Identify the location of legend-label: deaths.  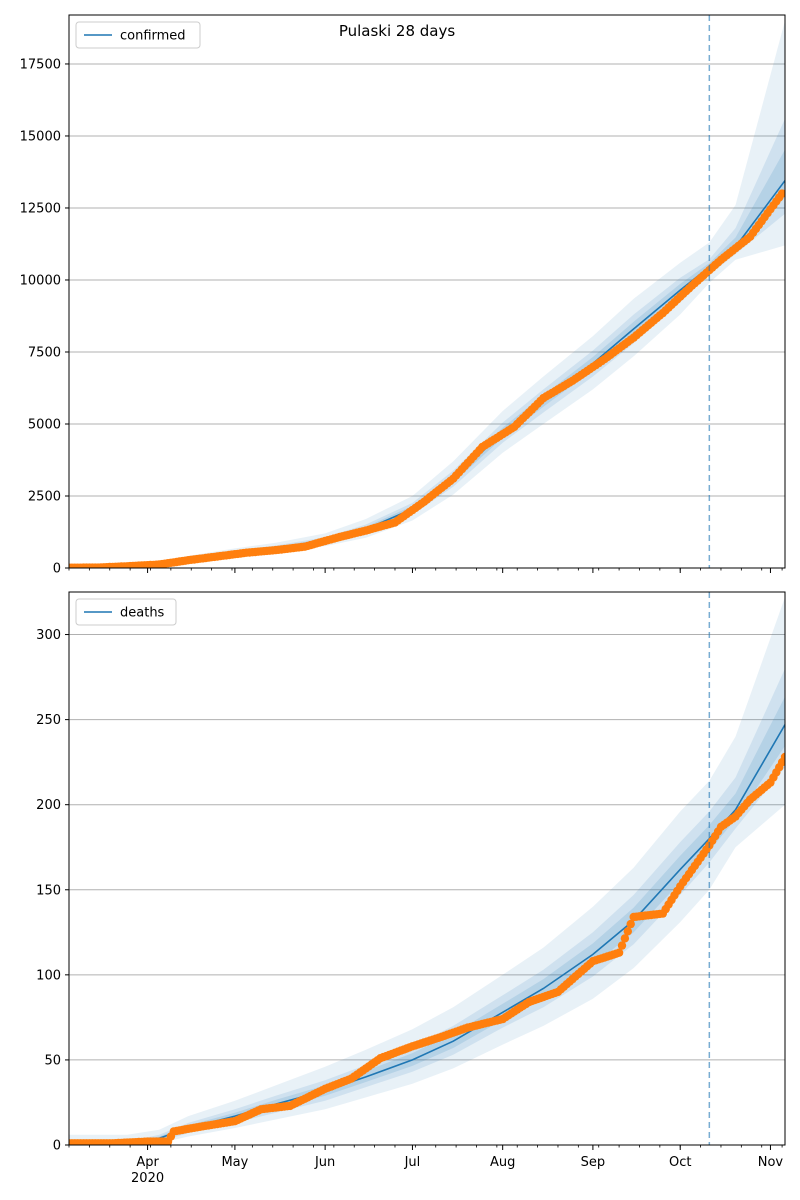
(142, 613).